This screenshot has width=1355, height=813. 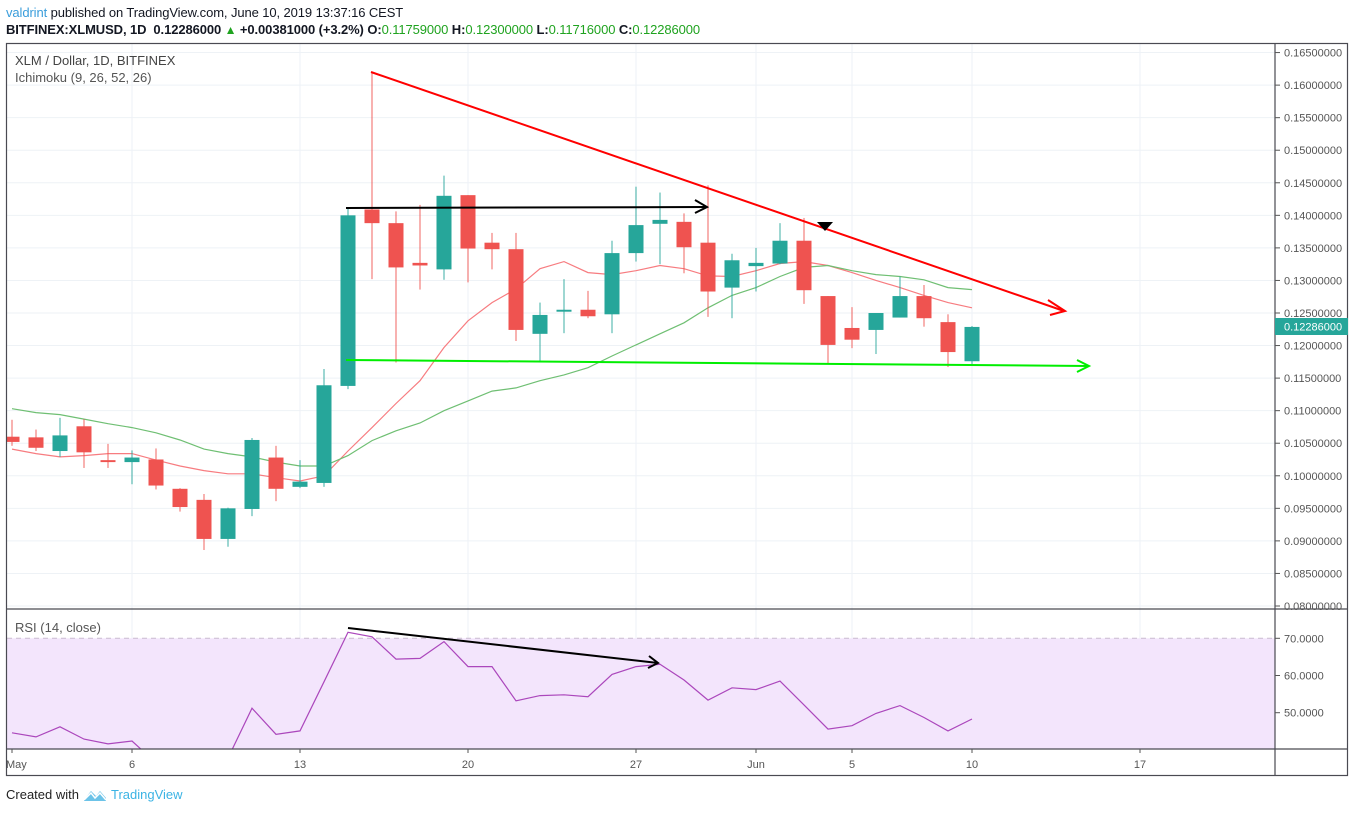 What do you see at coordinates (718, 366) in the screenshot?
I see `support-trendline` at bounding box center [718, 366].